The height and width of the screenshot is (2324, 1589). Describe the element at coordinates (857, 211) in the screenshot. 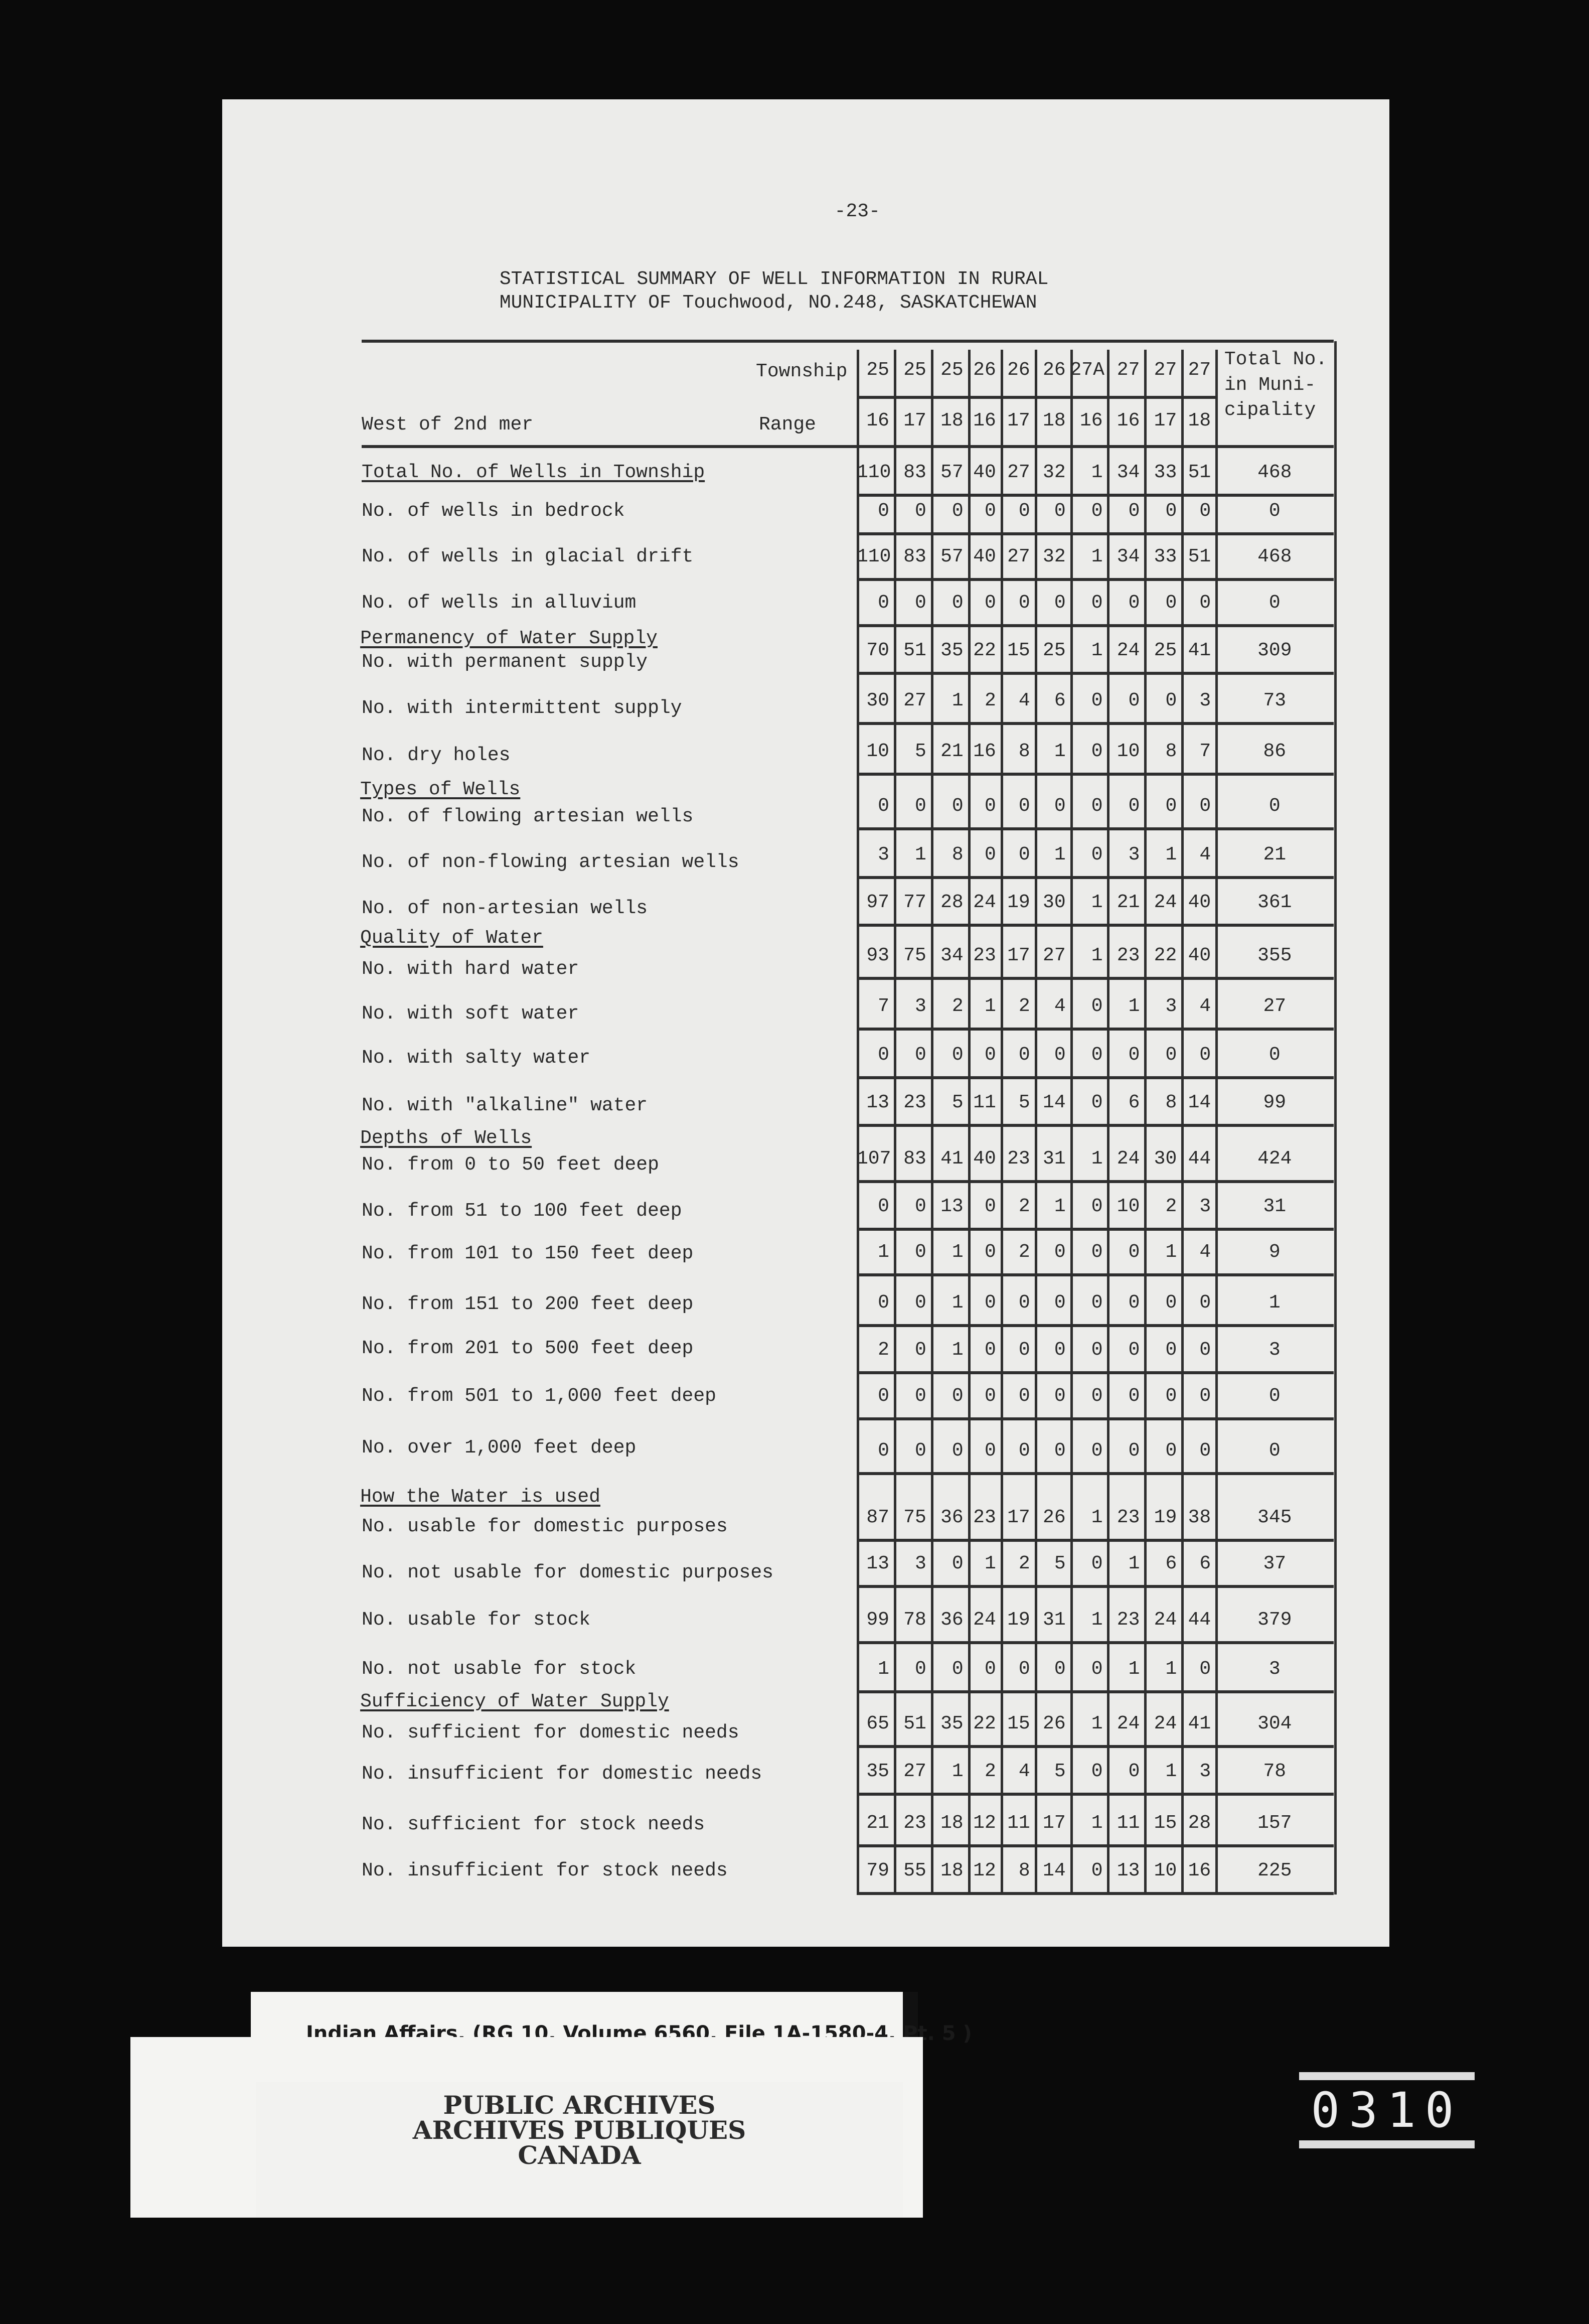

I see `page-number: -23-` at that location.